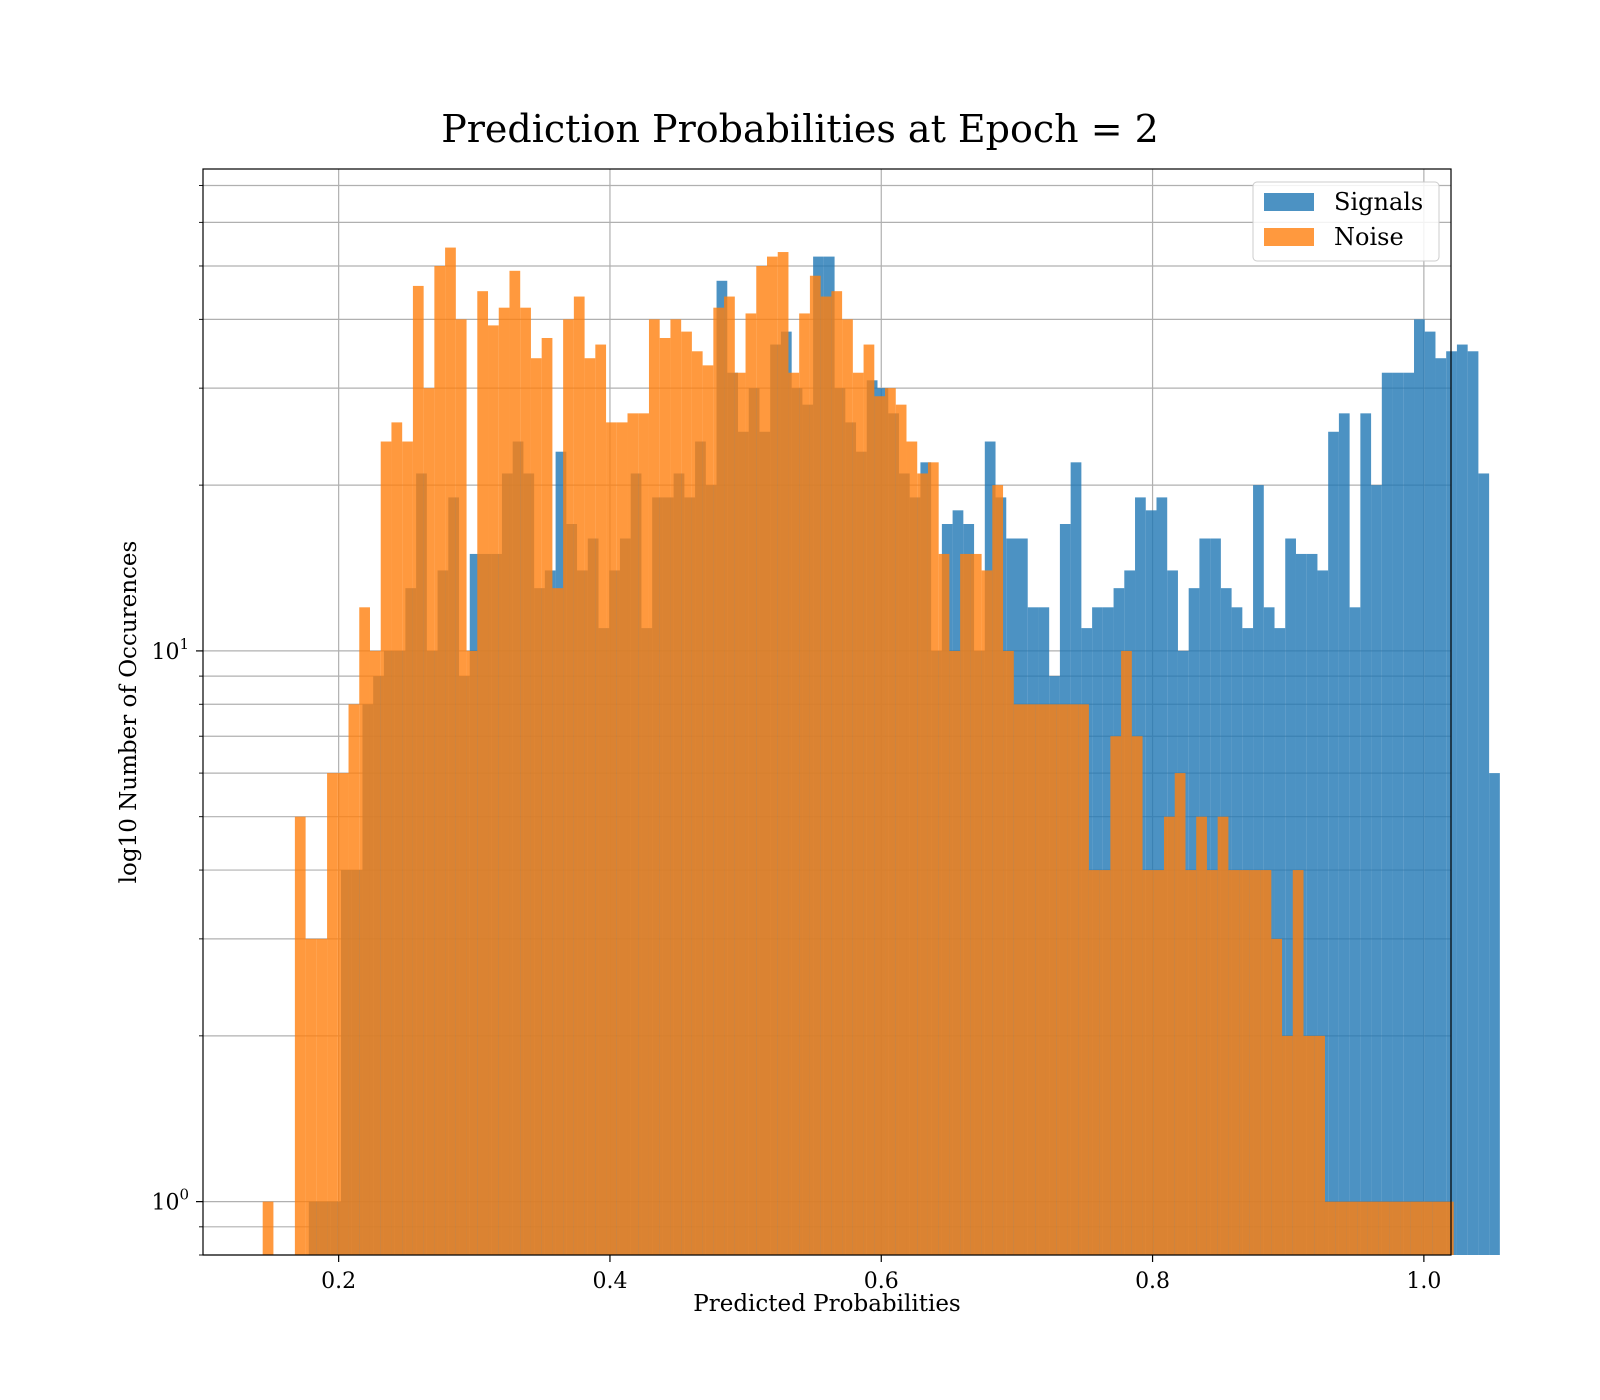  I want to click on x-tick-label: 0.8, so click(1152, 1281).